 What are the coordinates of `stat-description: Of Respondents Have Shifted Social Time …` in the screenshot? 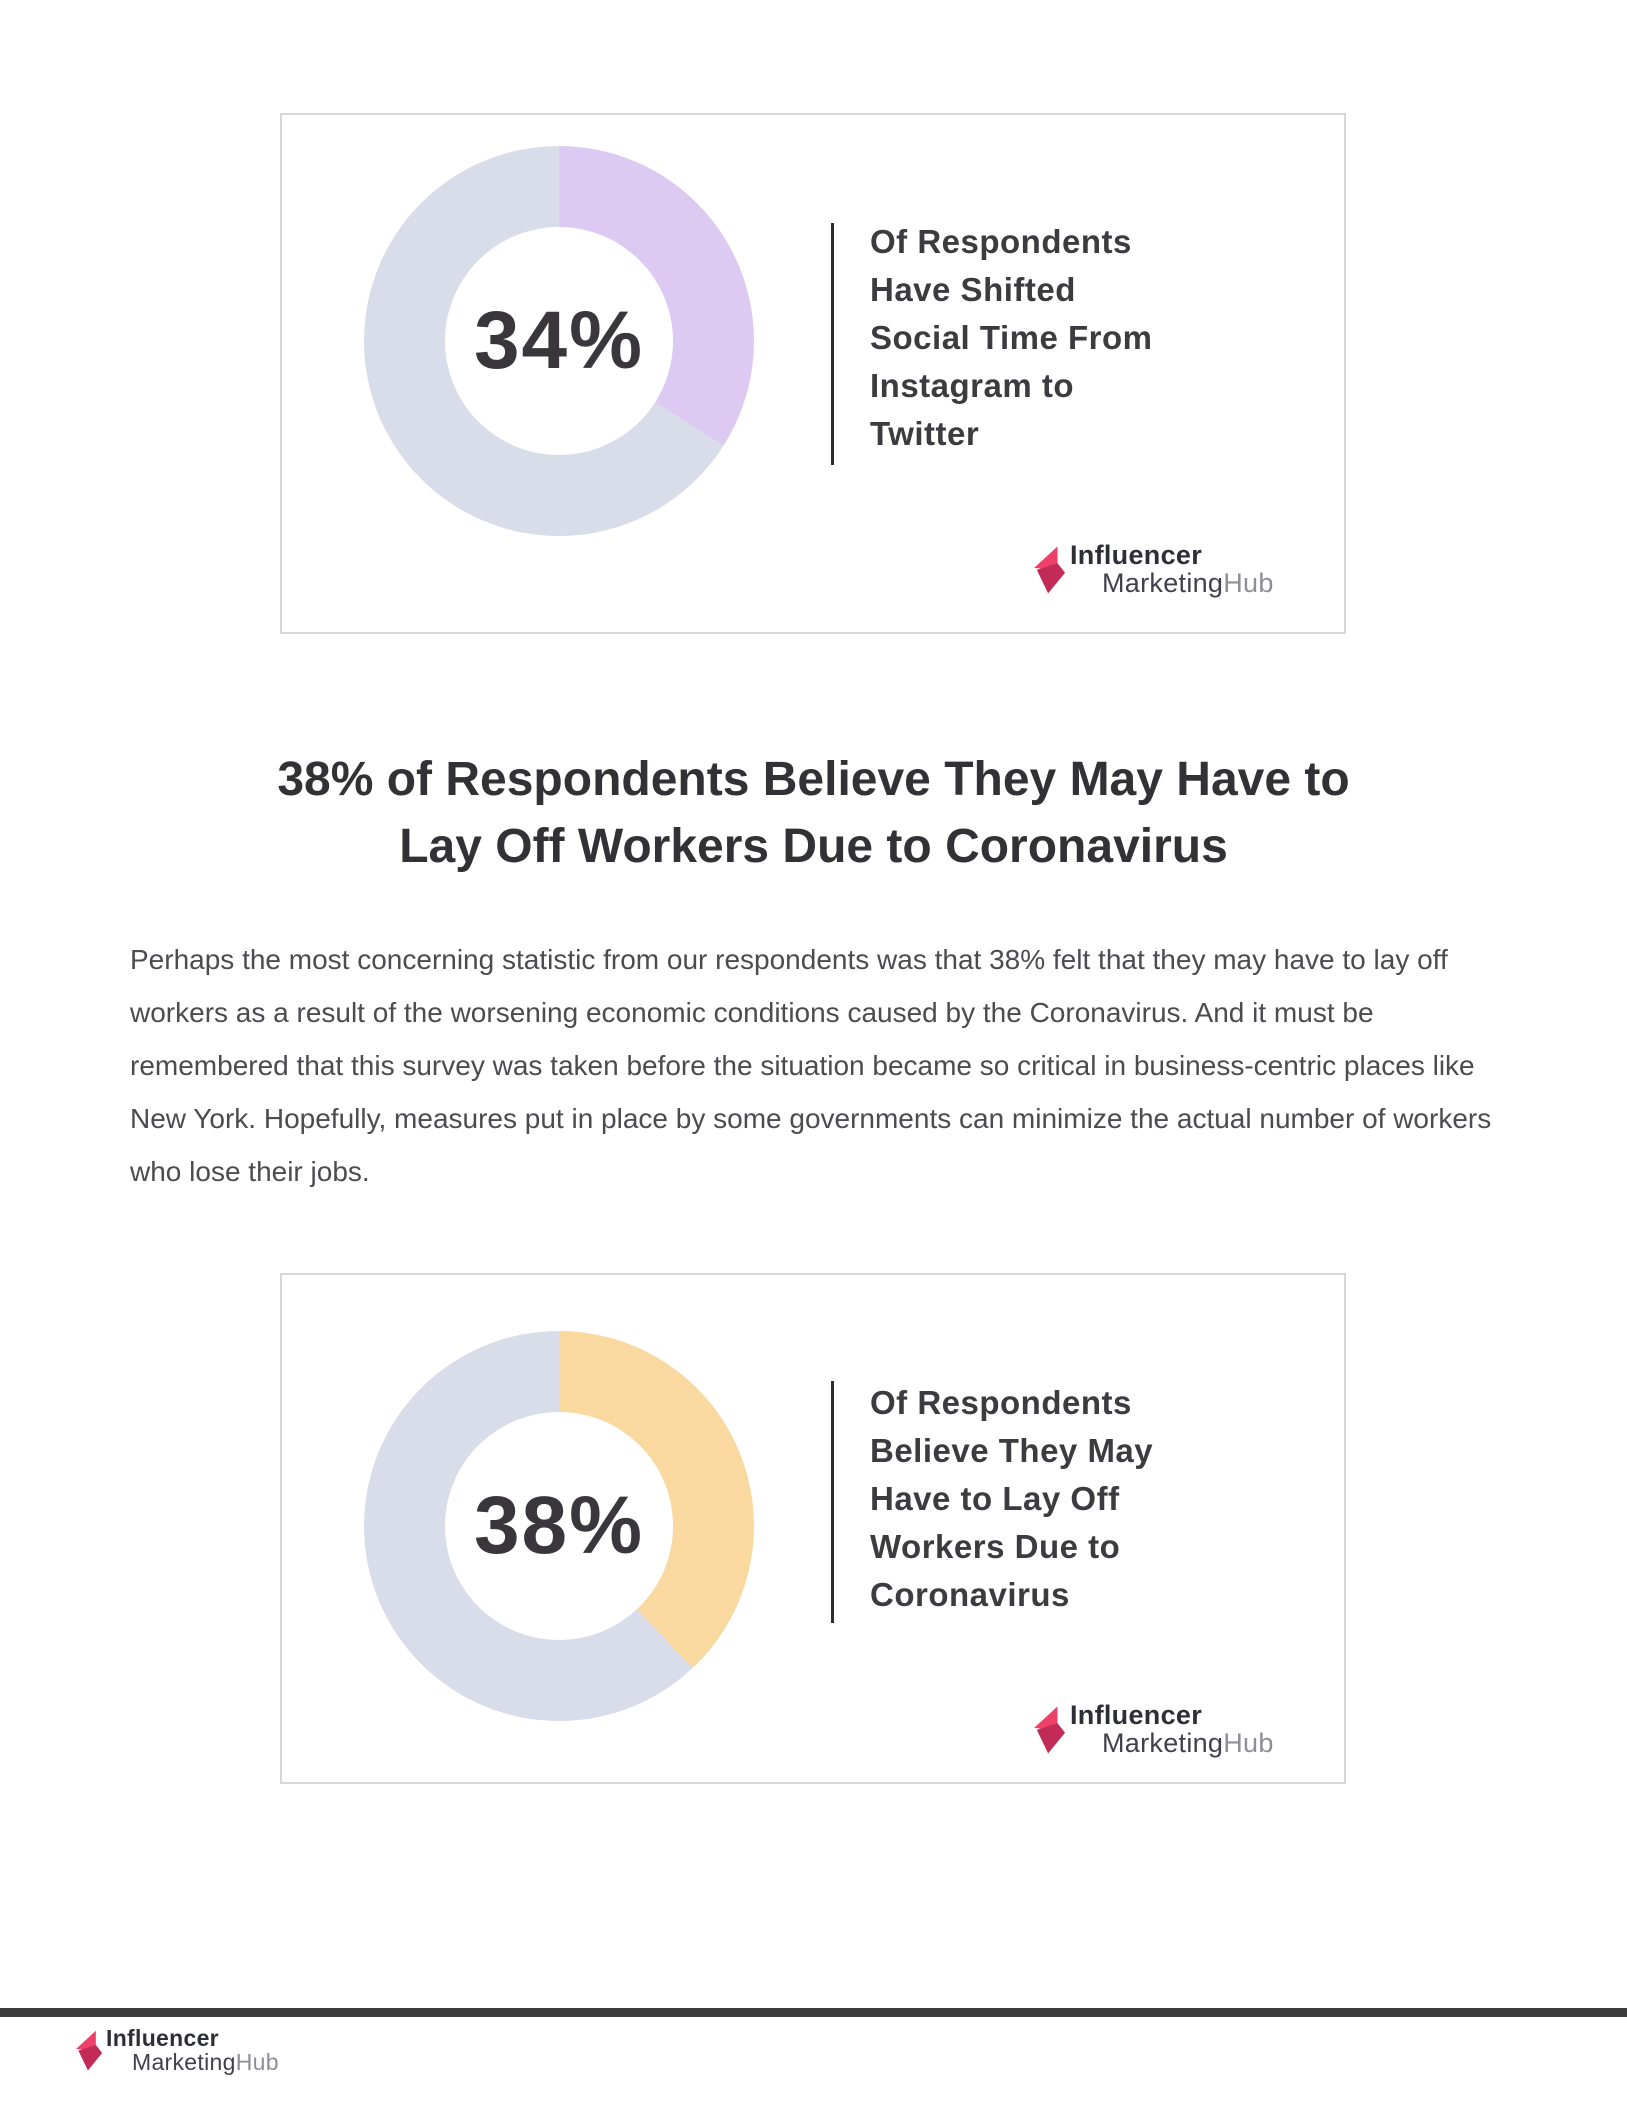 It's located at (1011, 337).